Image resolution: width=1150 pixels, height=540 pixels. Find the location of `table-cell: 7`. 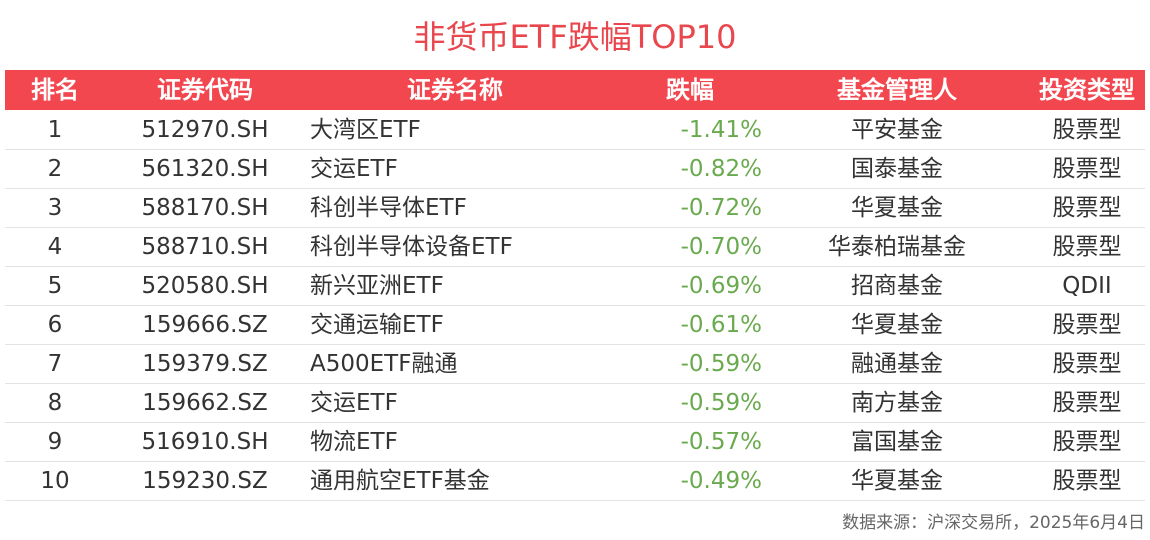

table-cell: 7 is located at coordinates (55, 364).